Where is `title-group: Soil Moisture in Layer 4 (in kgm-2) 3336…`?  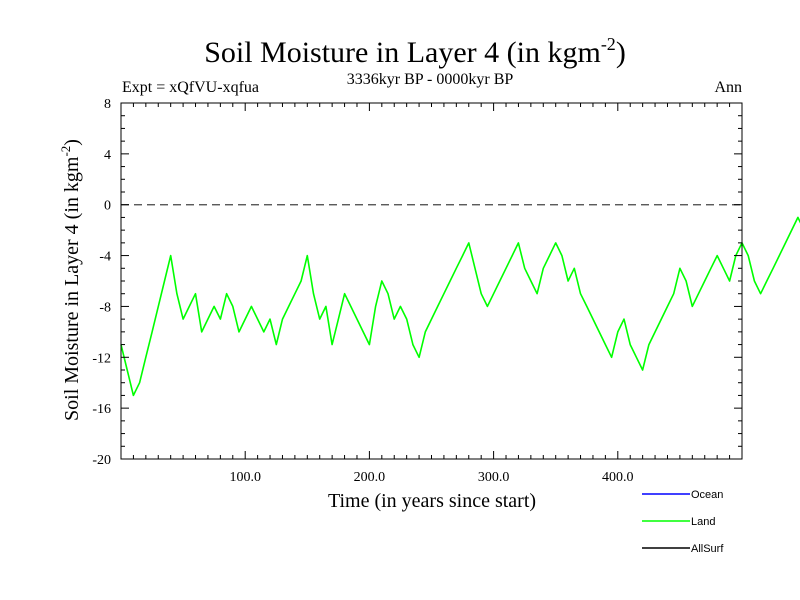
title-group: Soil Moisture in Layer 4 (in kgm-2) 3336… is located at coordinates (432, 65).